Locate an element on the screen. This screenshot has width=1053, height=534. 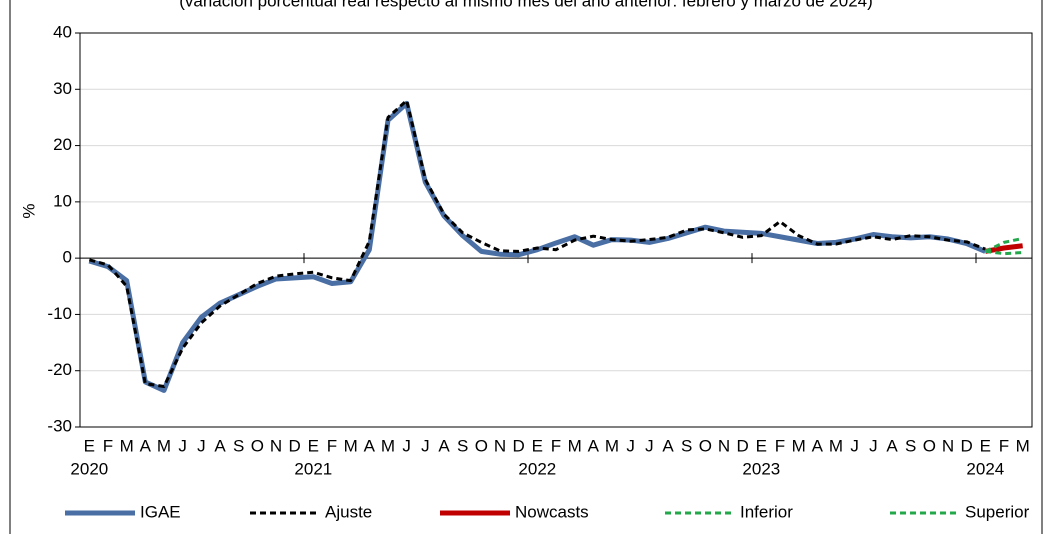
year-label: 2022 is located at coordinates (537, 468).